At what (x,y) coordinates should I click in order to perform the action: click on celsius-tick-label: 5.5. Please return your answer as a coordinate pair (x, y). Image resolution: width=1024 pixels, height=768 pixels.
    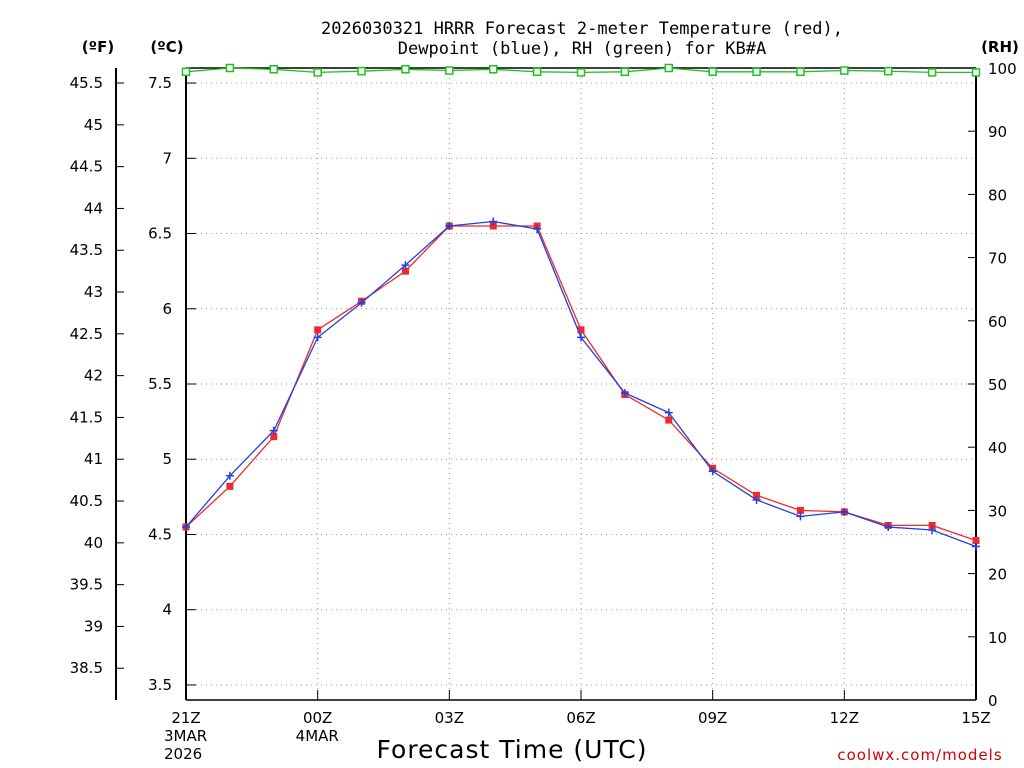
    Looking at the image, I should click on (160, 384).